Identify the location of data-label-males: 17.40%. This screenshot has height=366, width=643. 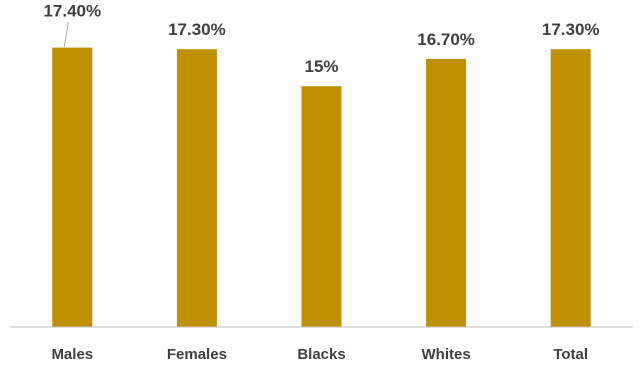
(72, 11).